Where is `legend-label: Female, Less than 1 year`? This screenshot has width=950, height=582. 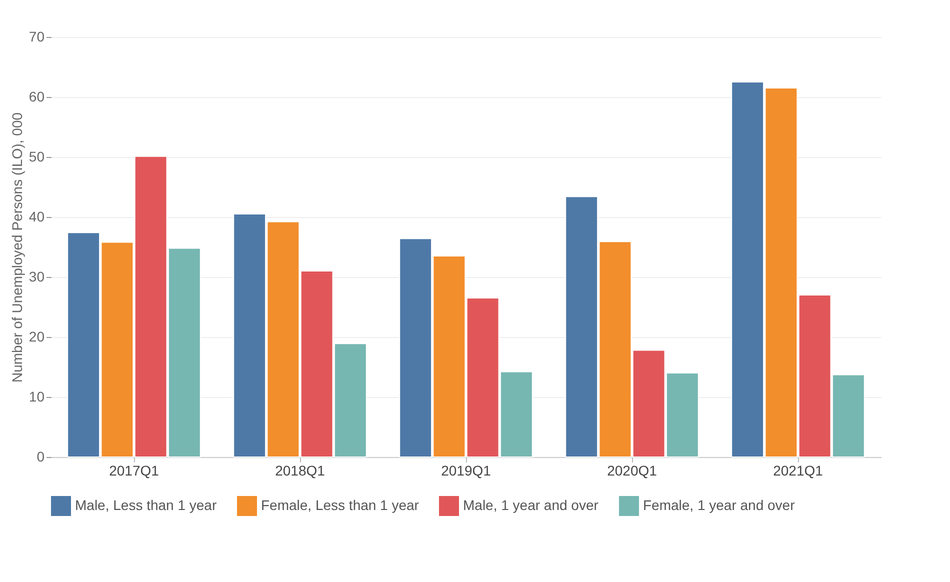 legend-label: Female, Less than 1 year is located at coordinates (340, 505).